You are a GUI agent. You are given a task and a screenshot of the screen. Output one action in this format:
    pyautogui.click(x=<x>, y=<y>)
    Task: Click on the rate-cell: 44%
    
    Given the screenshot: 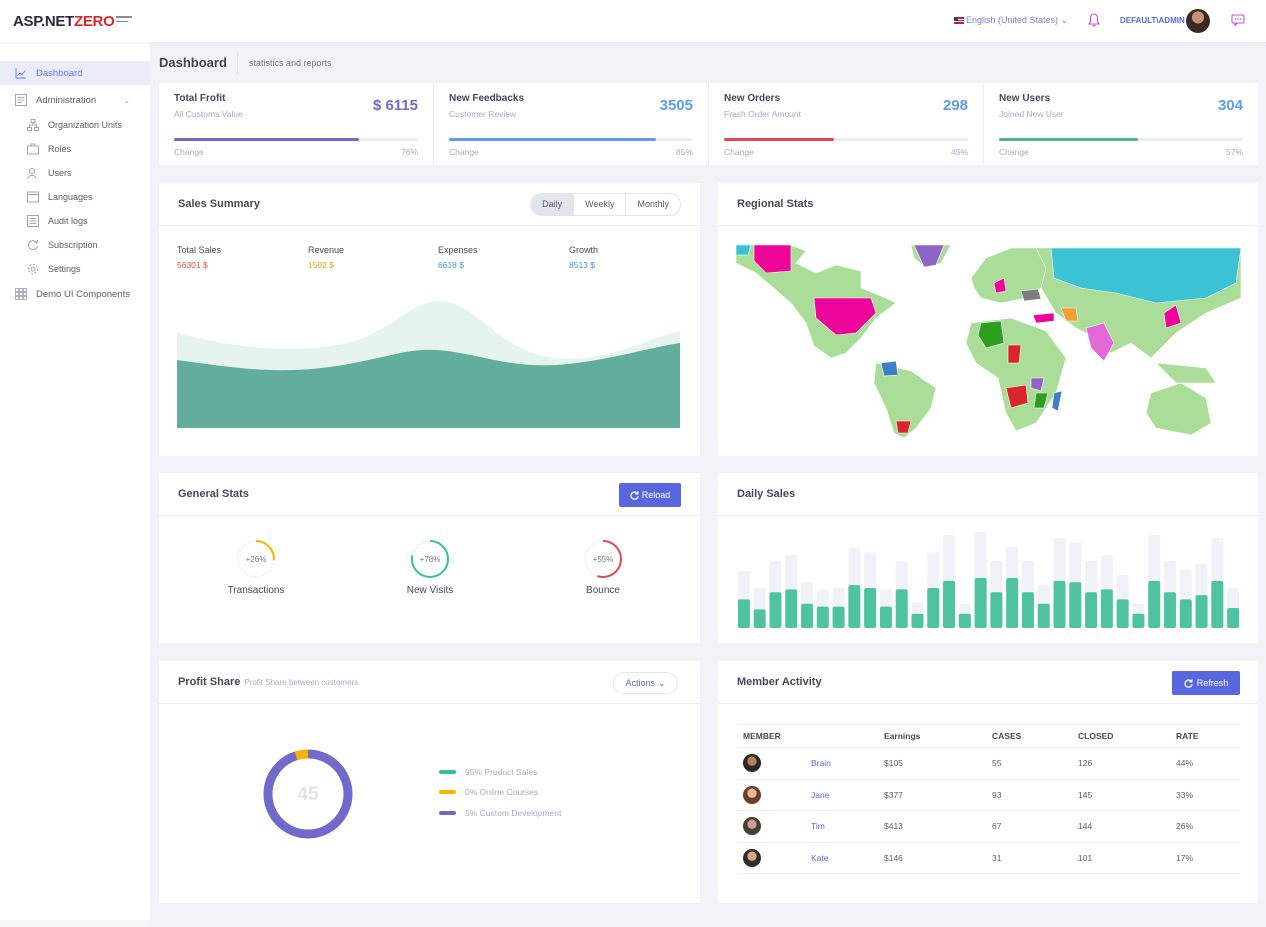 What is the action you would take?
    pyautogui.click(x=1205, y=763)
    